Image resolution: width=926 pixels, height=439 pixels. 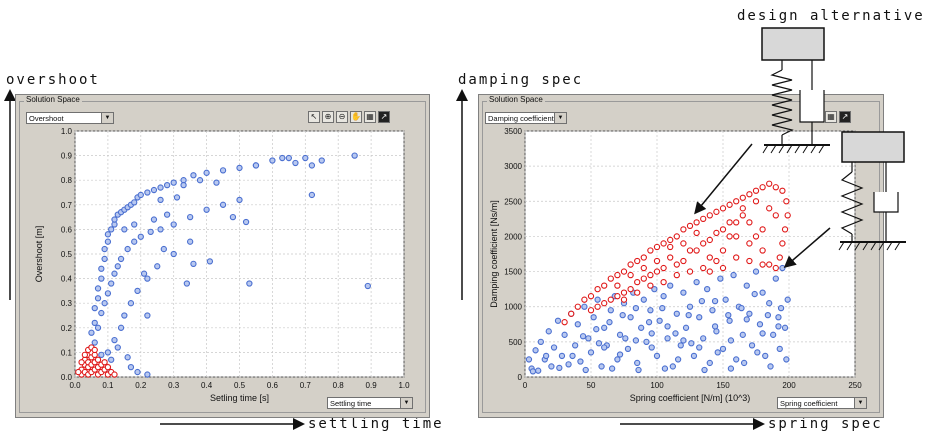 I want to click on x-tick-label: 0.4, so click(x=207, y=385).